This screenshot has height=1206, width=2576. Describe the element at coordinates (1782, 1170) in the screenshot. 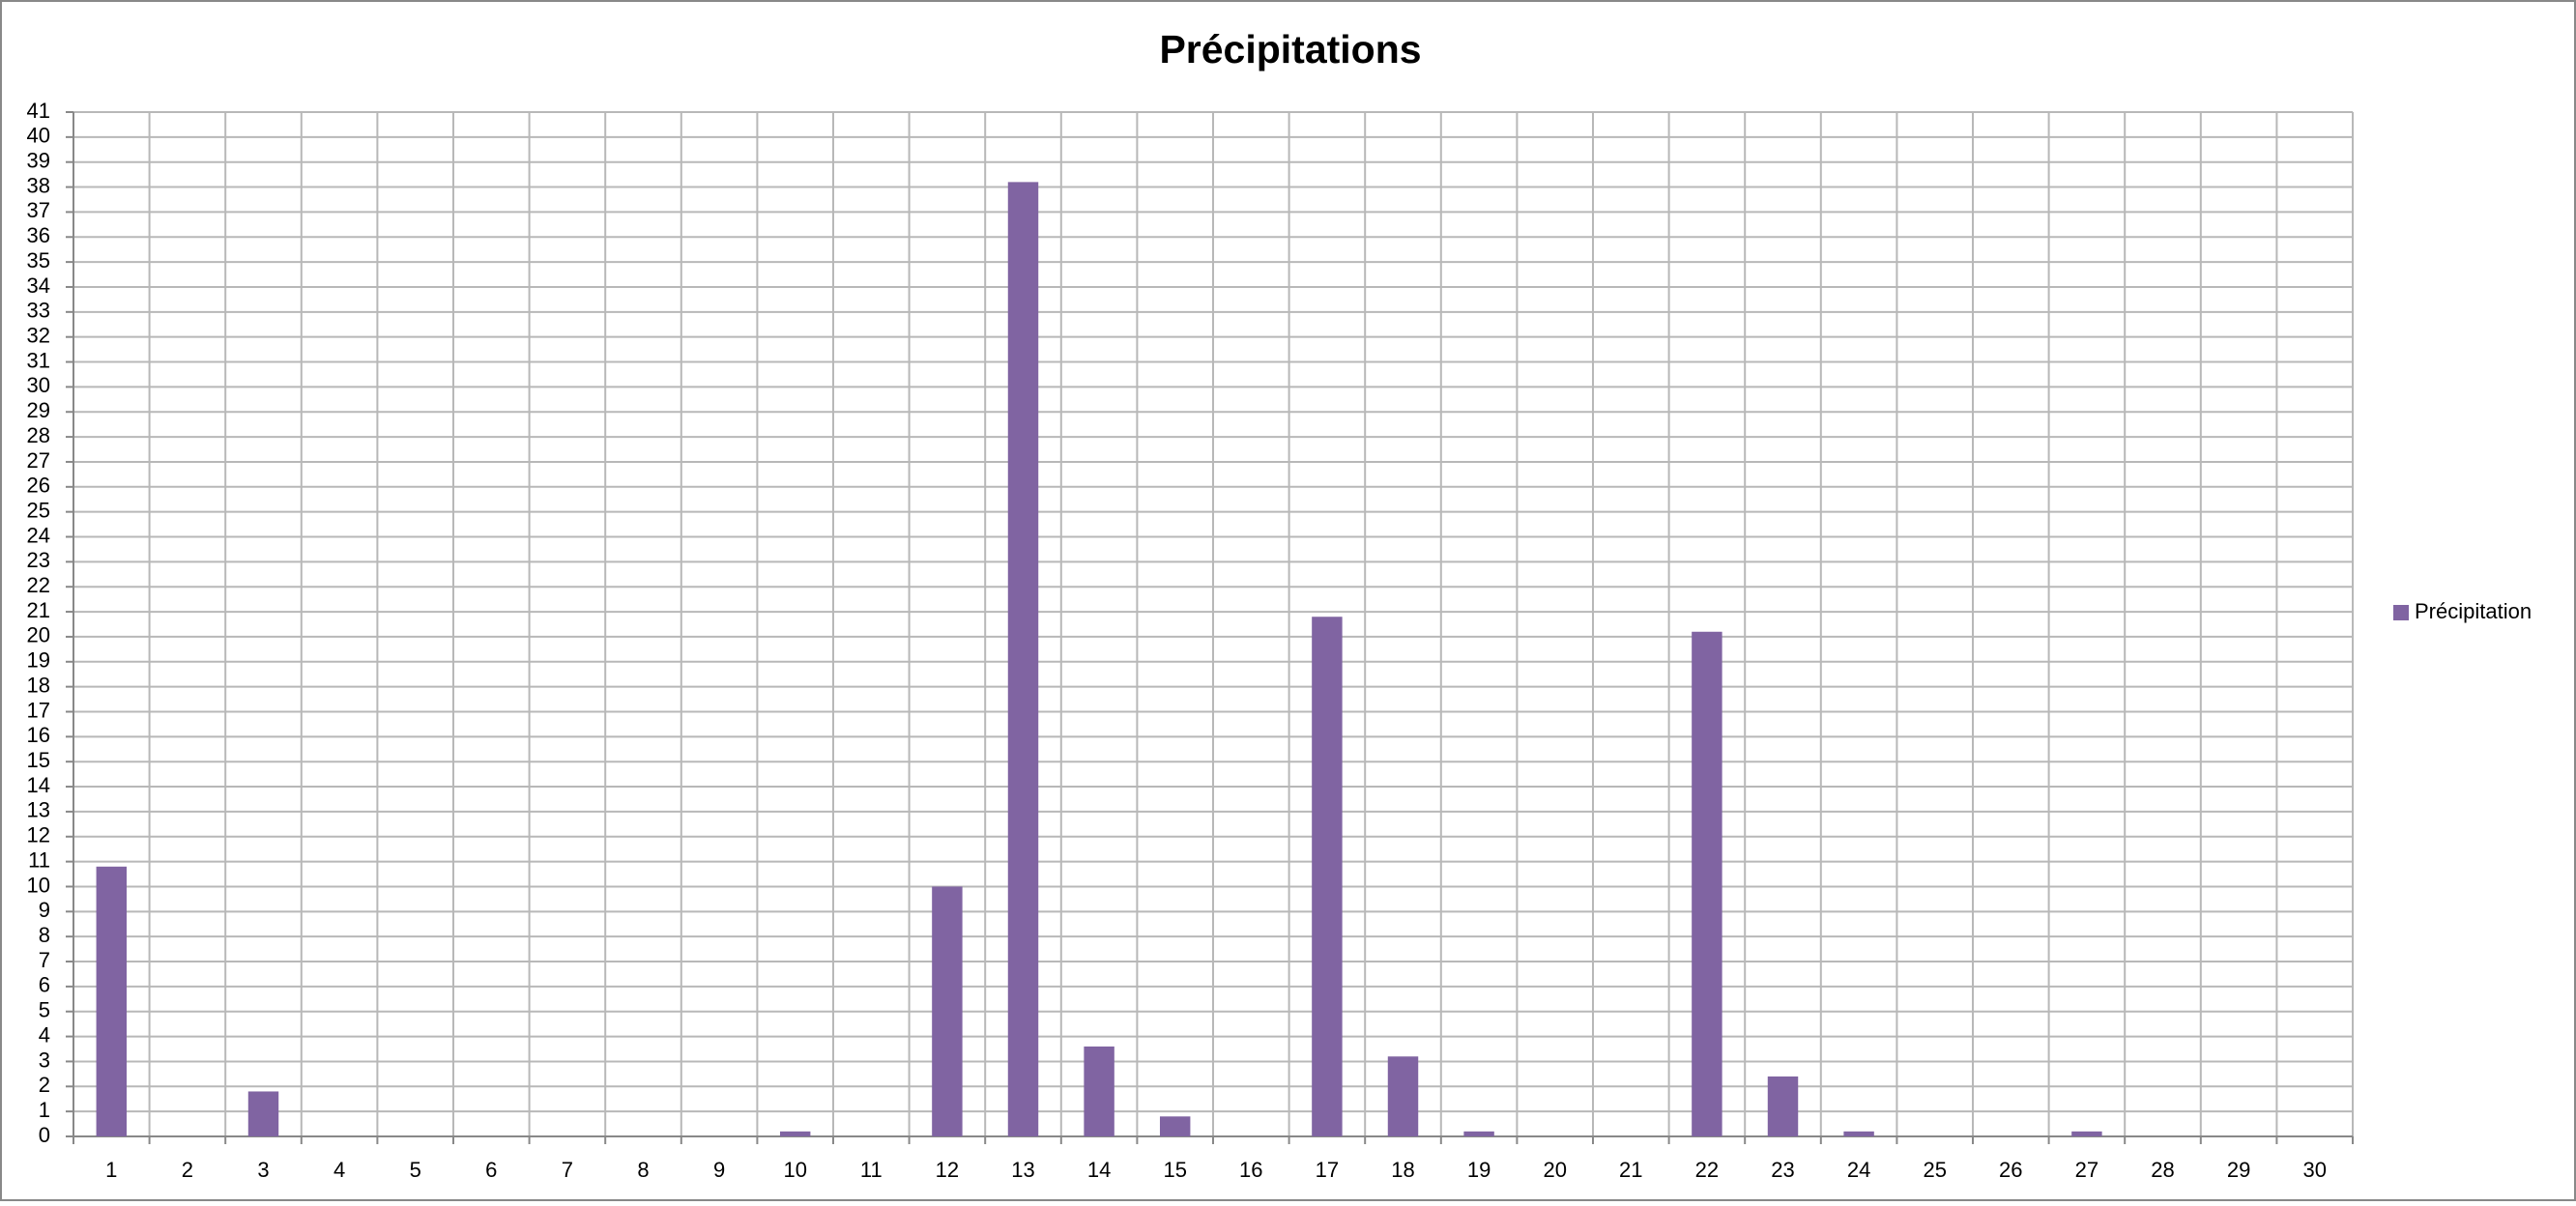

I see `x-tick-label: 23` at that location.